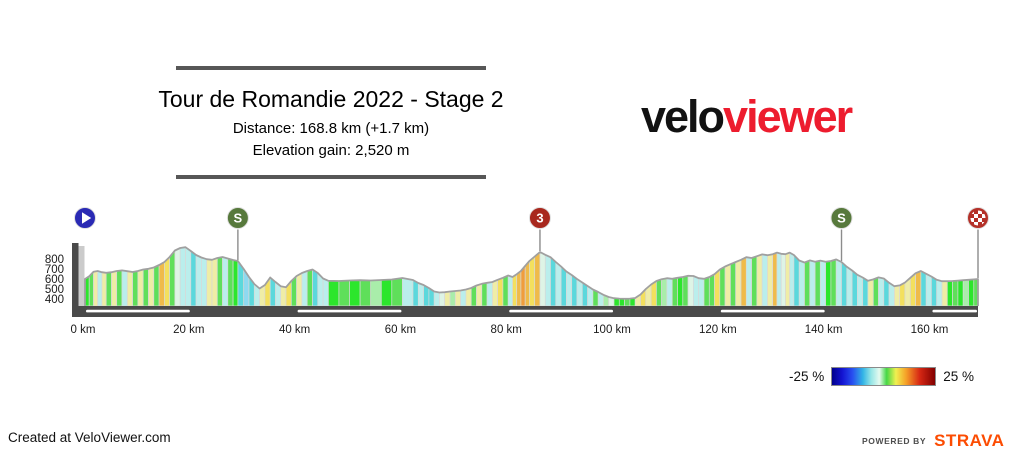  Describe the element at coordinates (54, 260) in the screenshot. I see `y-tick-label: 800` at that location.